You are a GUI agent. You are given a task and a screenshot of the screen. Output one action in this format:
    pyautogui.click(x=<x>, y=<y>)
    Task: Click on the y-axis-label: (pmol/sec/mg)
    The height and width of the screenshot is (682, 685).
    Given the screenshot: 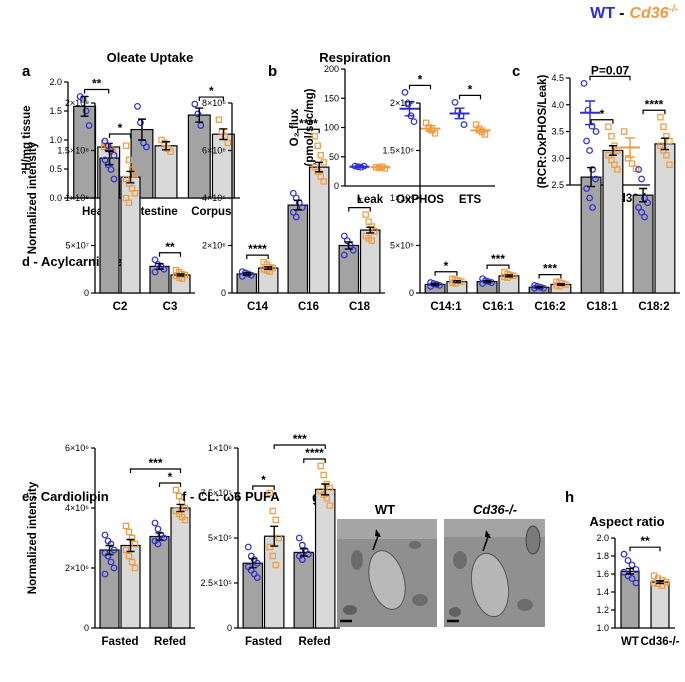 What is the action you would take?
    pyautogui.click(x=310, y=127)
    